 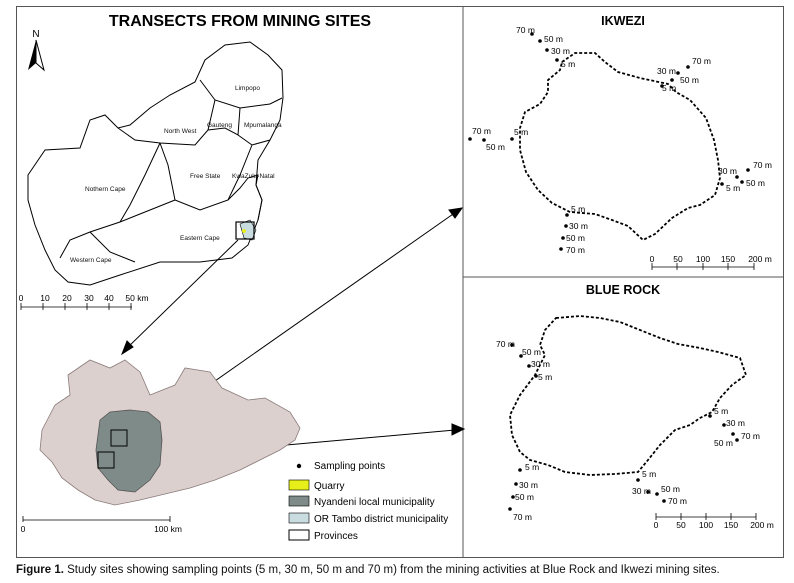 What do you see at coordinates (652, 259) in the screenshot?
I see `ikwezi-scale-tick: 0` at bounding box center [652, 259].